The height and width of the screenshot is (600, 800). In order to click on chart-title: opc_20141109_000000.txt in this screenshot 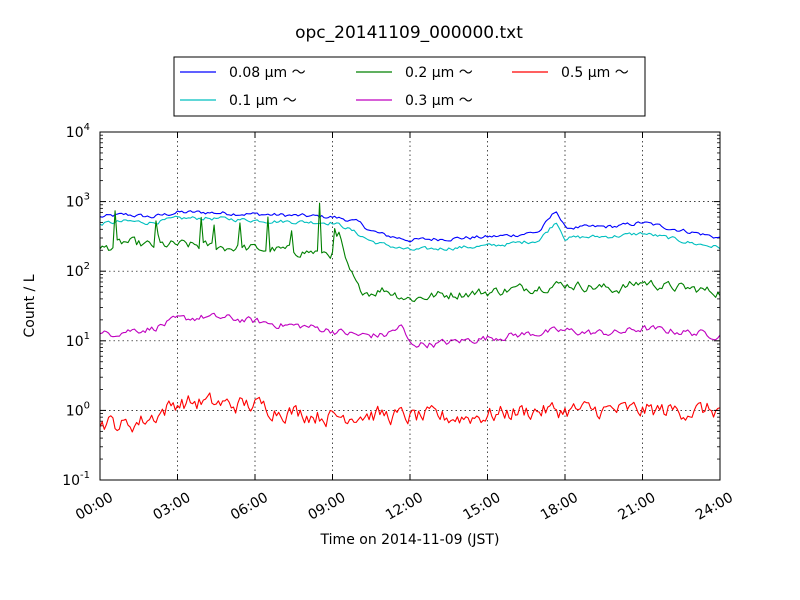, I will do `click(409, 33)`.